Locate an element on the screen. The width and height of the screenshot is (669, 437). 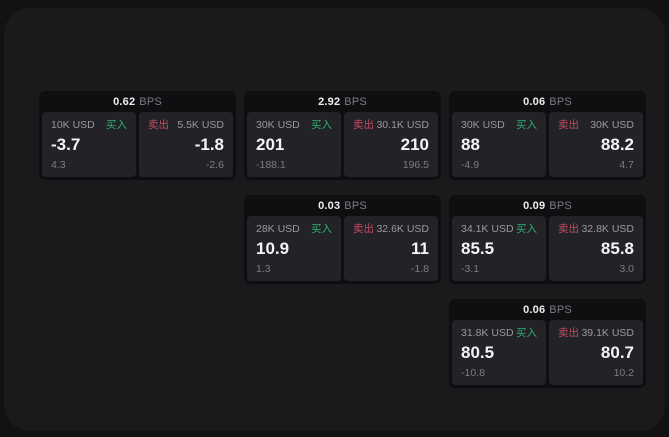
sell-tile-top-row: 卖出 32.8K USD is located at coordinates (596, 229).